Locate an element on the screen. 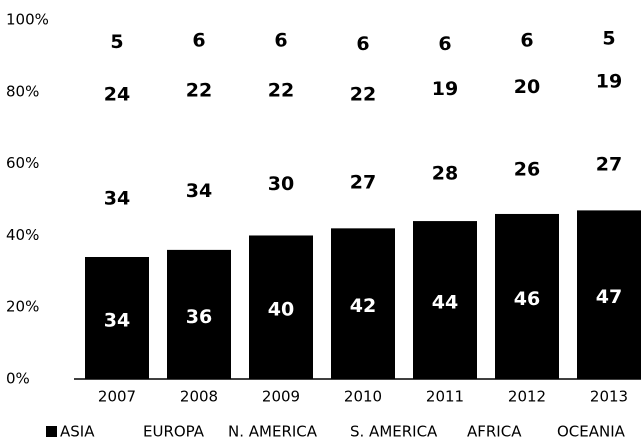 The height and width of the screenshot is (441, 642). legend-label: AFRICA is located at coordinates (494, 432).